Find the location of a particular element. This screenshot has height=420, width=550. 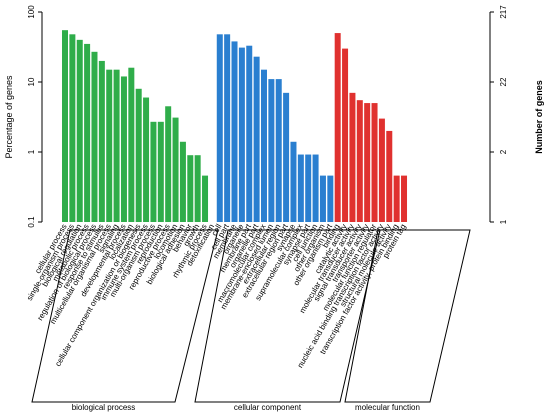

y2-tick-label: 217 is located at coordinates (503, 12).